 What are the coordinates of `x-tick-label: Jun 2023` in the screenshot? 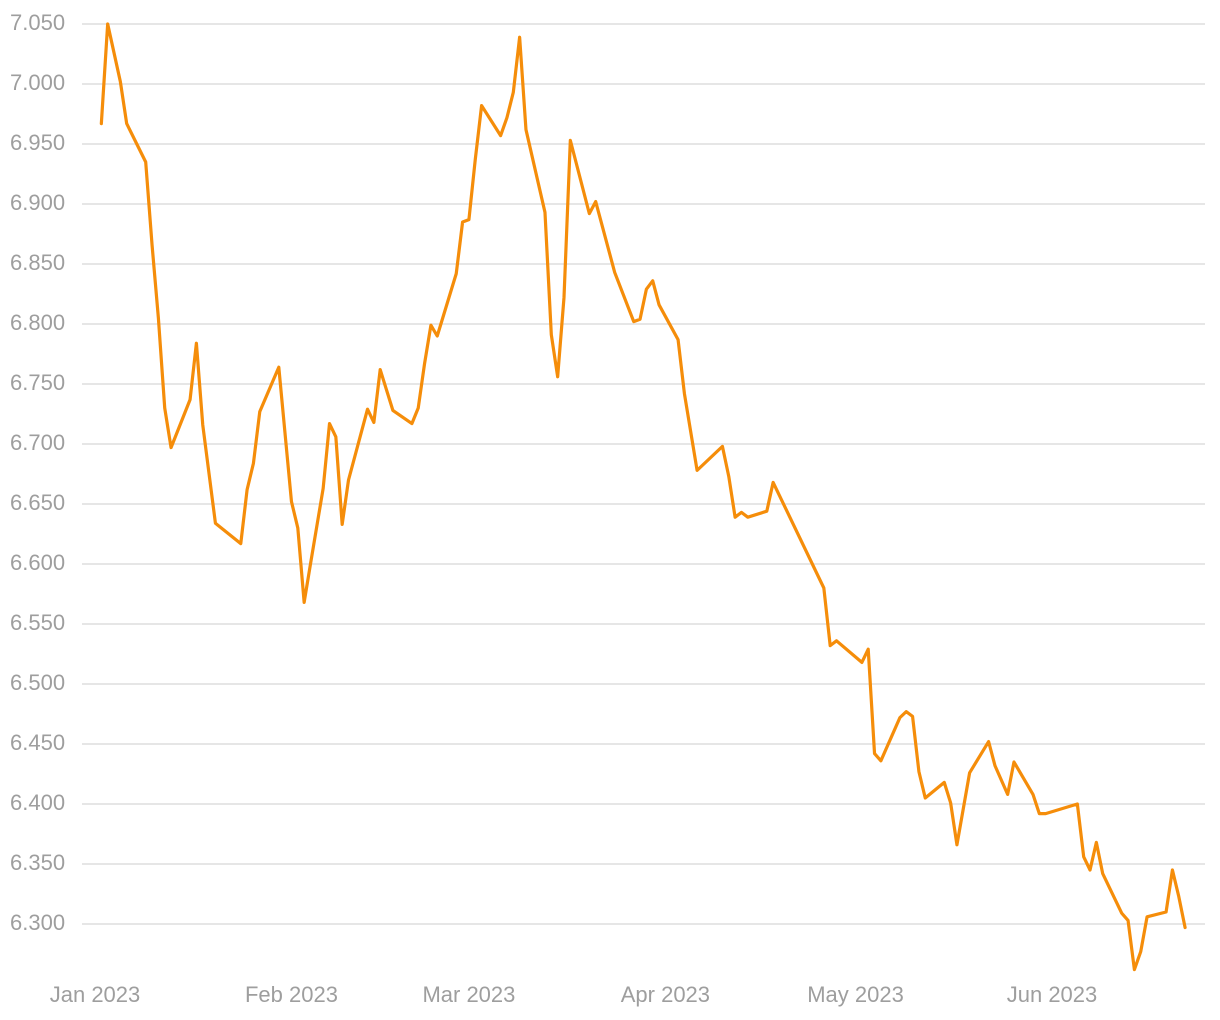 It's located at (1052, 994).